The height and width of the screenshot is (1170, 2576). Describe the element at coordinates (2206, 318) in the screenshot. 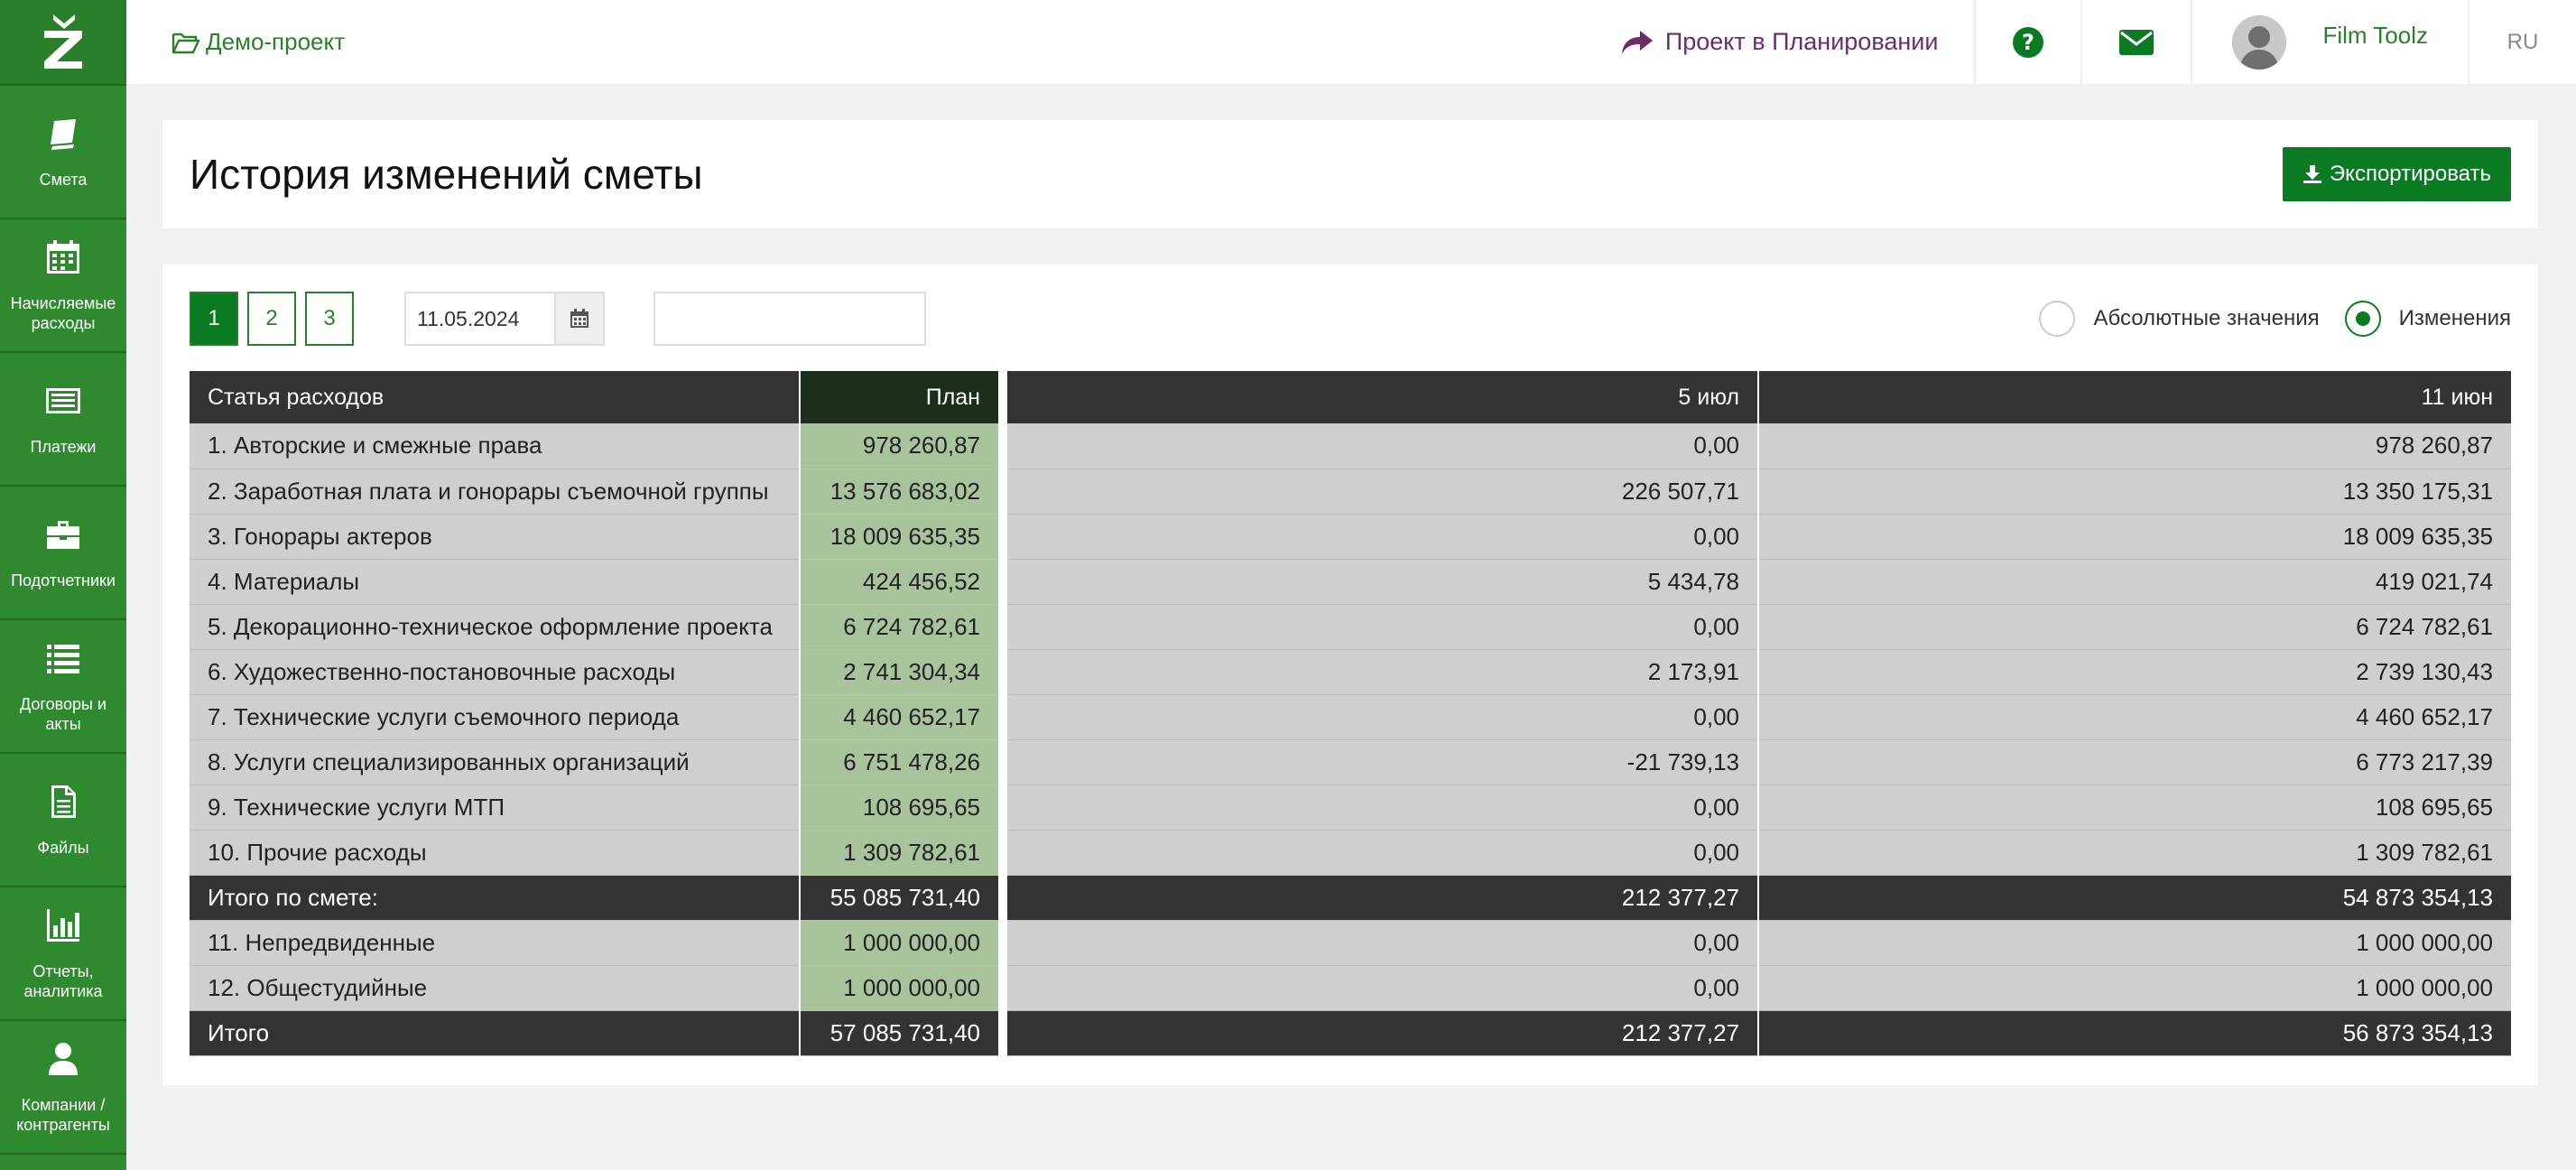

I see `radio-absolute-label: Абсолютные значения` at that location.